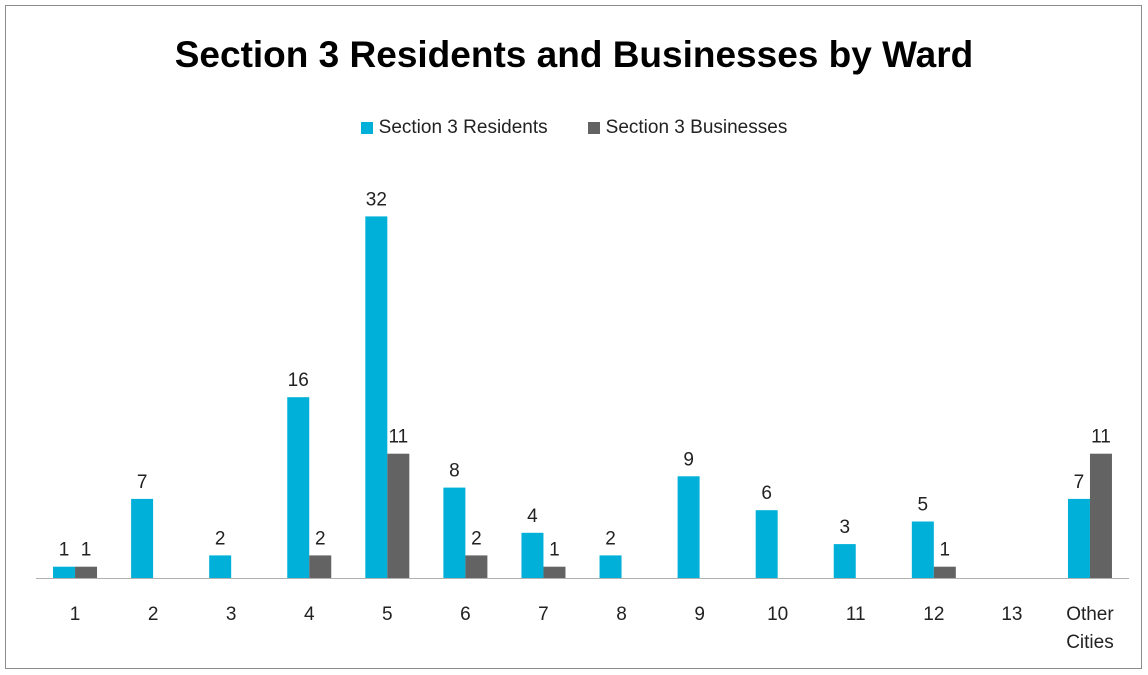  I want to click on data-label-businesses-5: 11, so click(398, 437).